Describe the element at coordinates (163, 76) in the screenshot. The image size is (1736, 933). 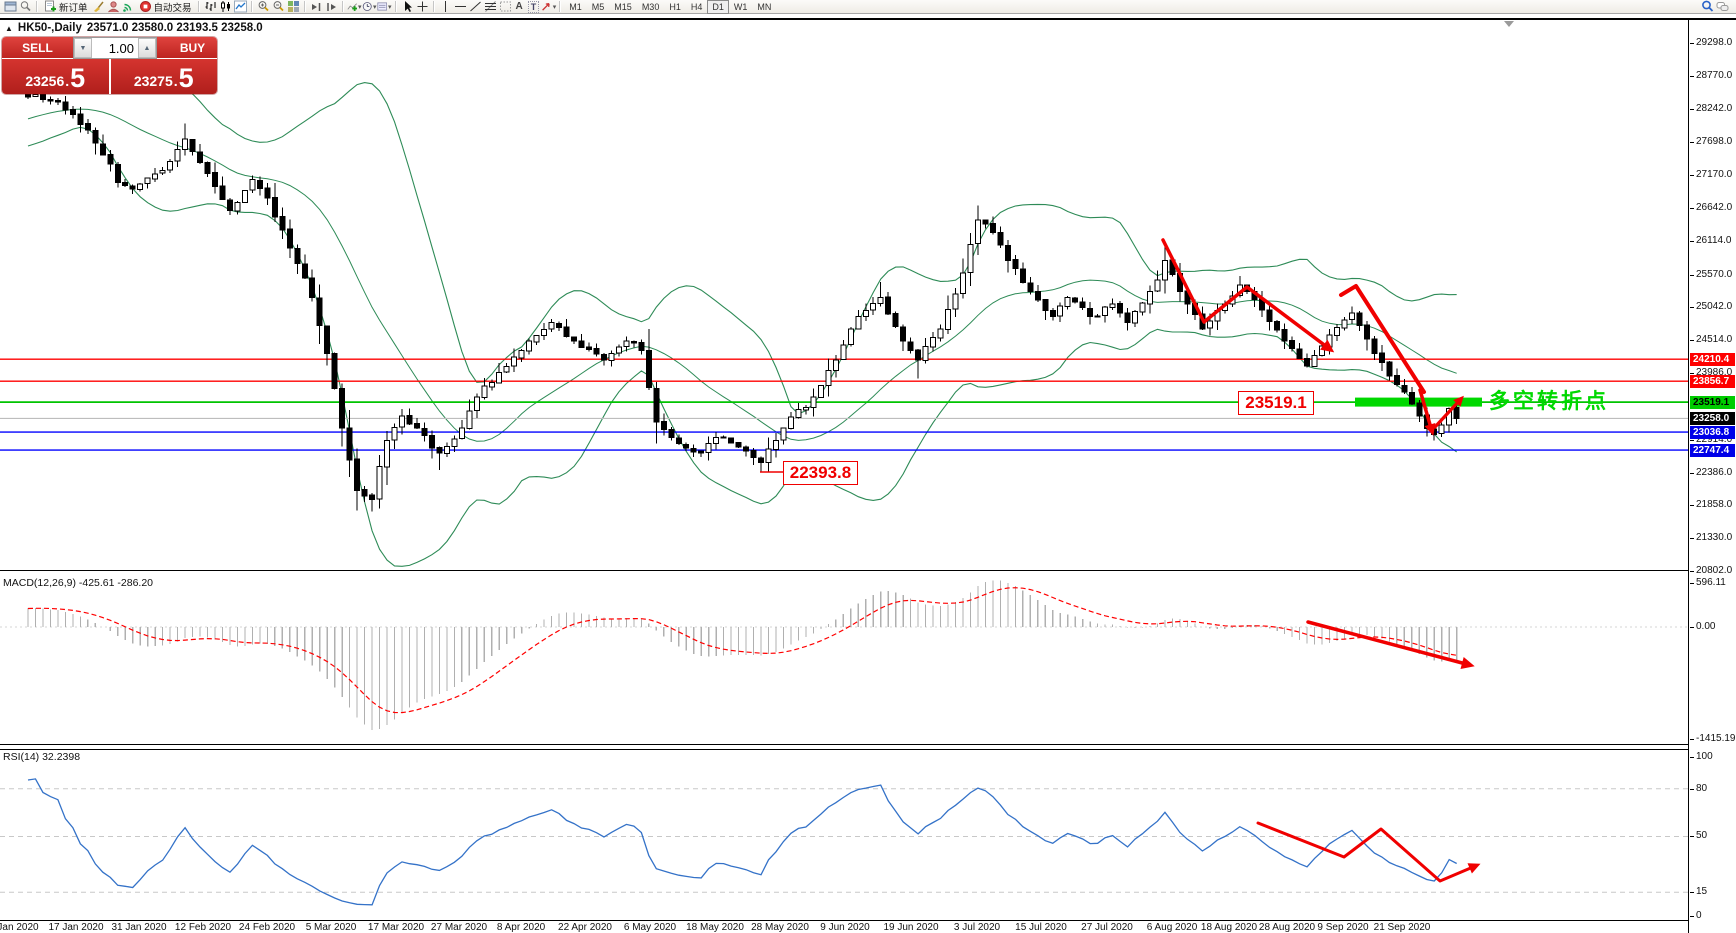
I see `buy-price: 23275 . 5` at that location.